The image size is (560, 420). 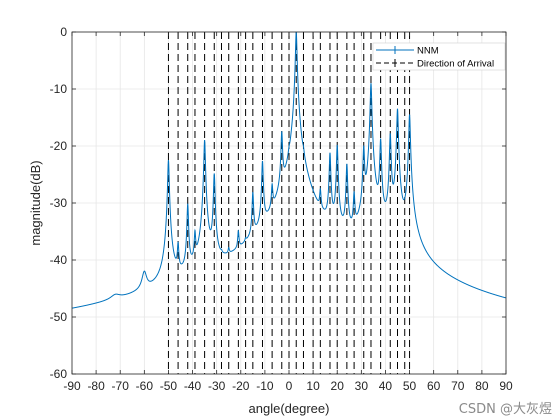 I want to click on legend-nnm-label: NNM, so click(x=428, y=51).